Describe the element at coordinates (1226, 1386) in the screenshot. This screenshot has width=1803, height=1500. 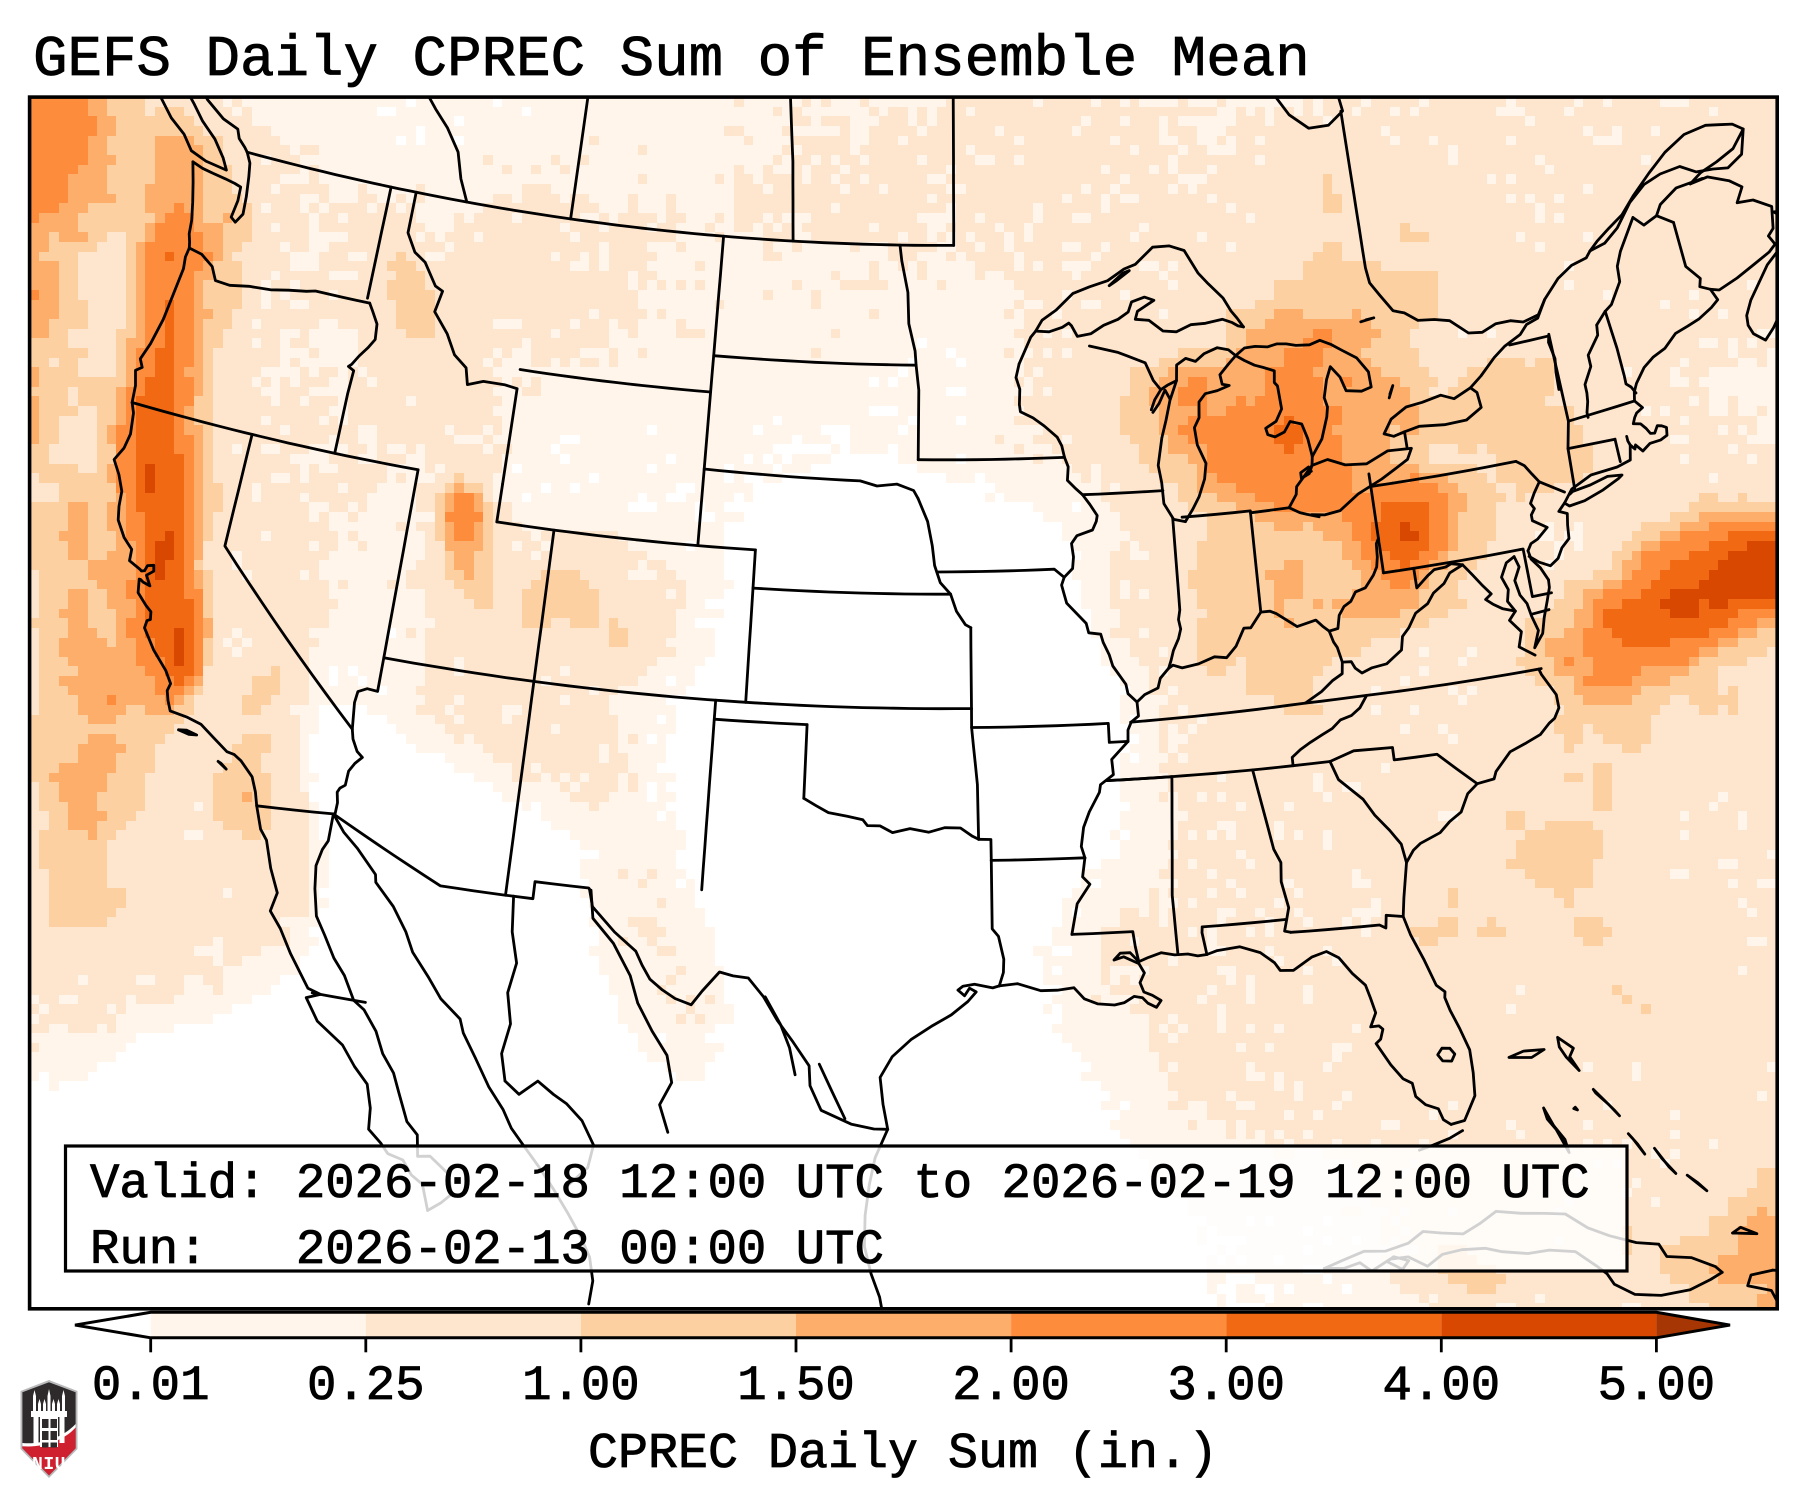
I see `svg-text: 3.00` at that location.